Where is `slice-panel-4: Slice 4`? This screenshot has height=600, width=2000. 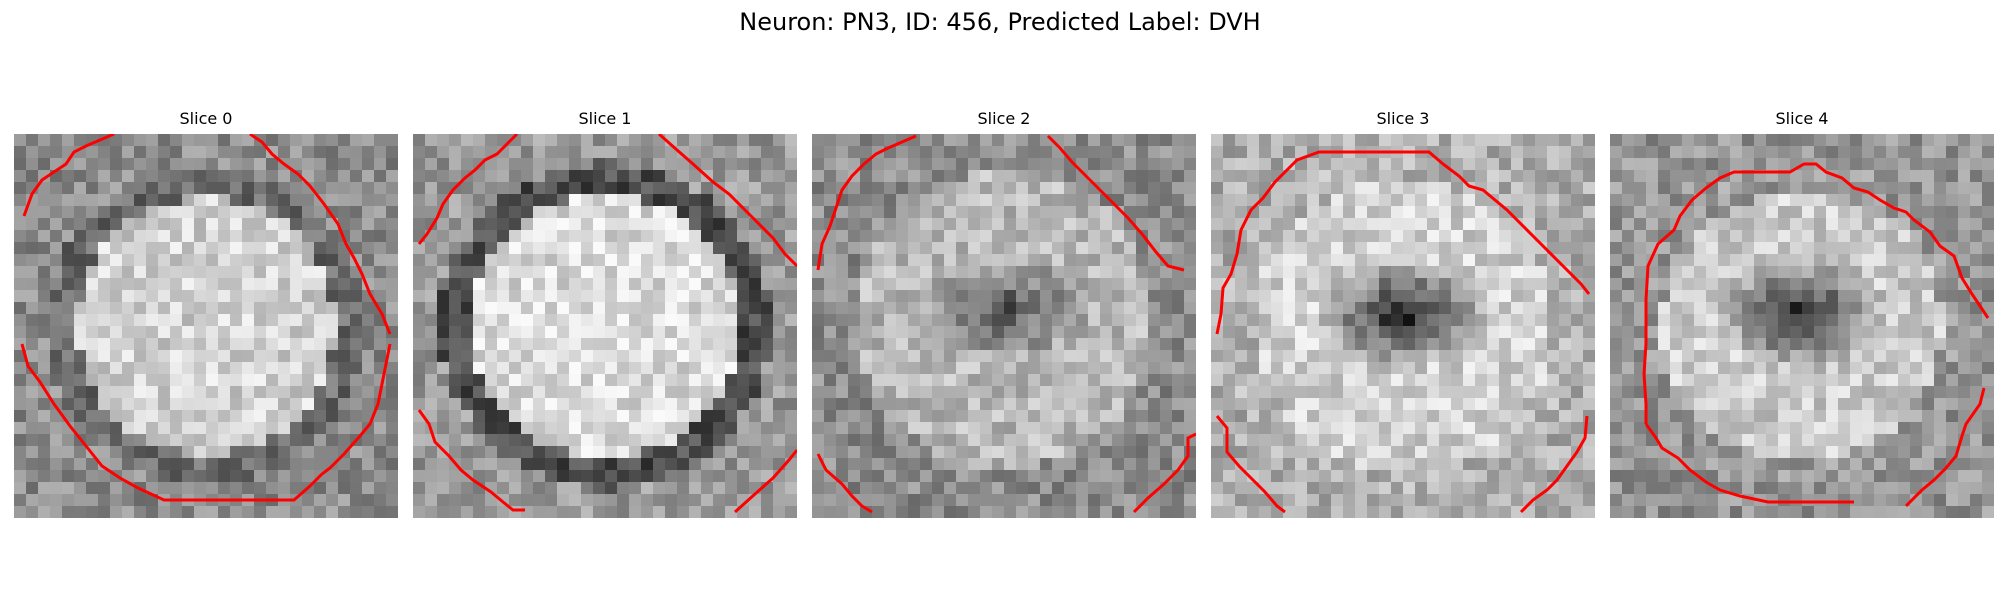
slice-panel-4: Slice 4 is located at coordinates (1802, 313).